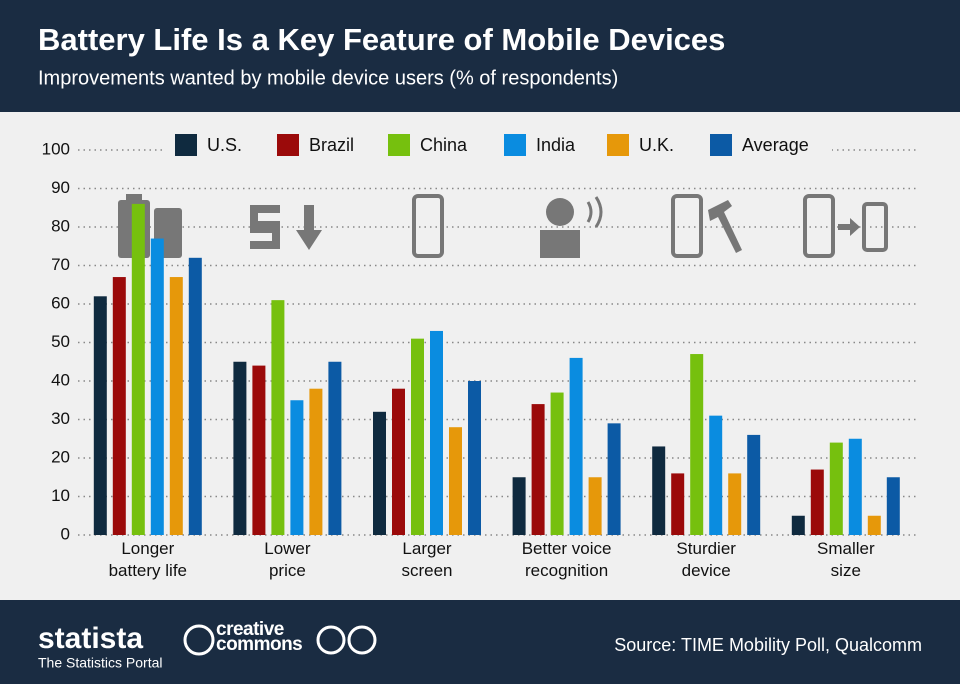 The height and width of the screenshot is (684, 960). I want to click on legend-label: China, so click(444, 145).